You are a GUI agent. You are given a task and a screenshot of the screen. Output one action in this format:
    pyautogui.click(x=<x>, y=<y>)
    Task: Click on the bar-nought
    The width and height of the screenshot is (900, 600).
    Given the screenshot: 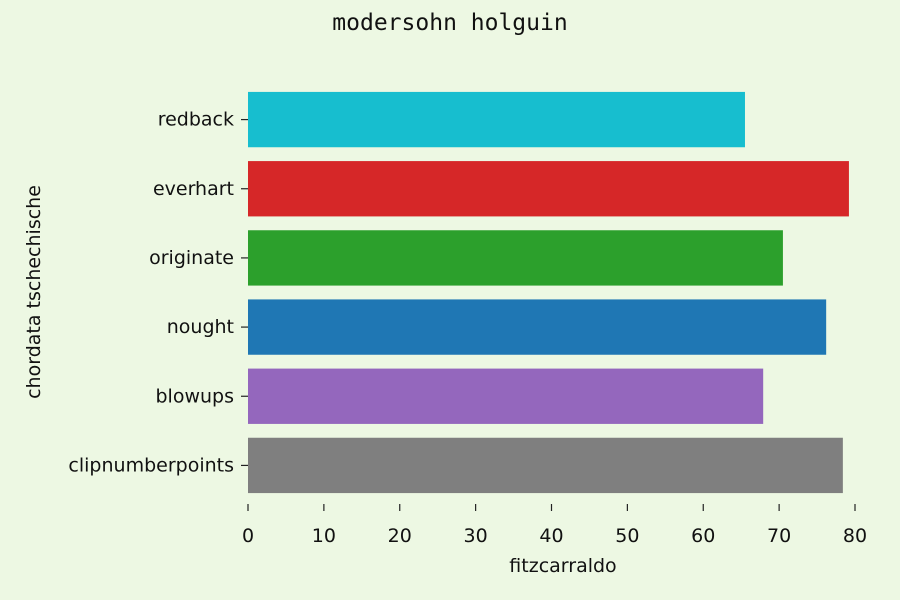 What is the action you would take?
    pyautogui.click(x=537, y=327)
    